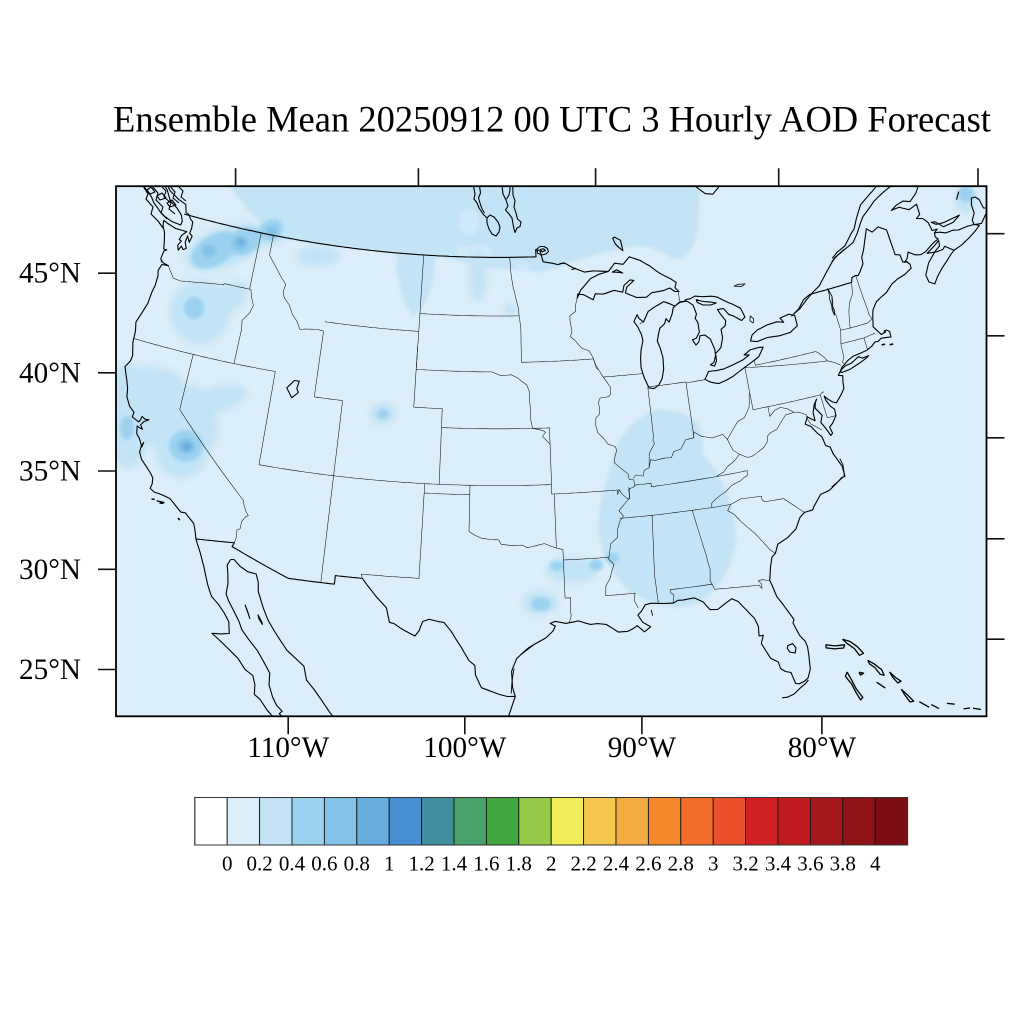  I want to click on svg-text: 3.4, so click(778, 863).